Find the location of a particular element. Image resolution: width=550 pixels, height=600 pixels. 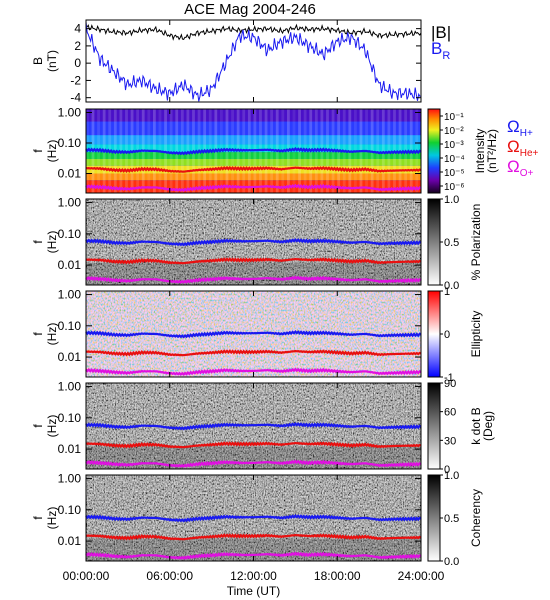

series-line-b-magnitude is located at coordinates (253, 32).